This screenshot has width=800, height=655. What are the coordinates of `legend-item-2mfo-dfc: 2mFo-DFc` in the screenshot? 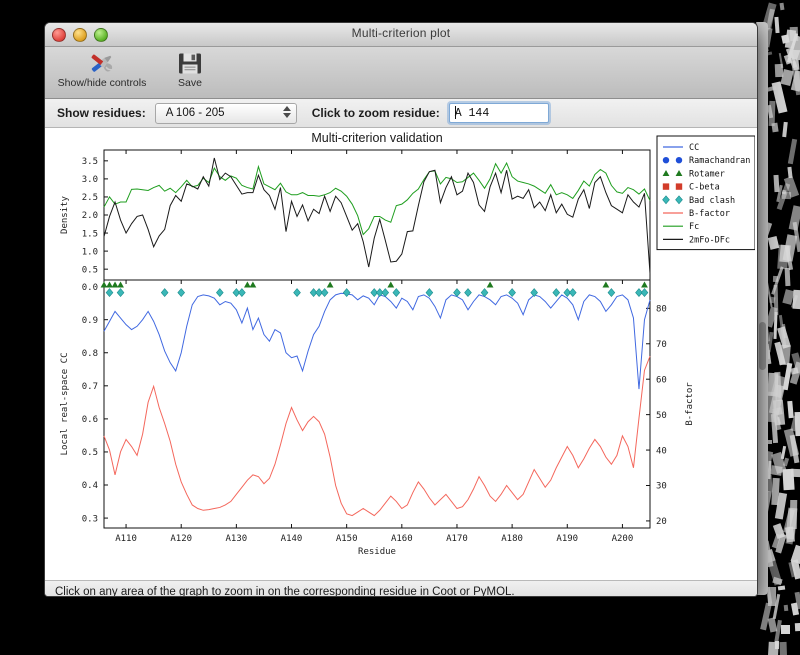 It's located at (696, 240).